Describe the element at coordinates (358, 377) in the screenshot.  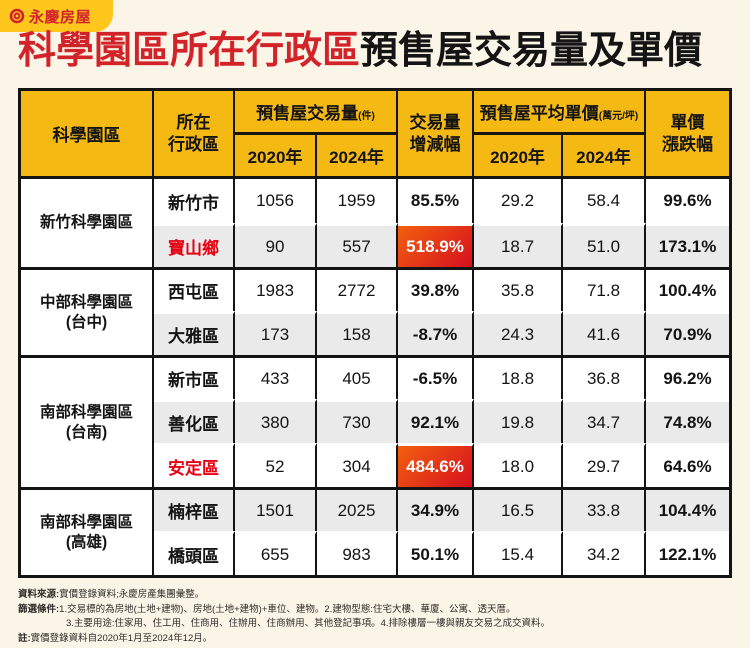
I see `value-cell: 405` at that location.